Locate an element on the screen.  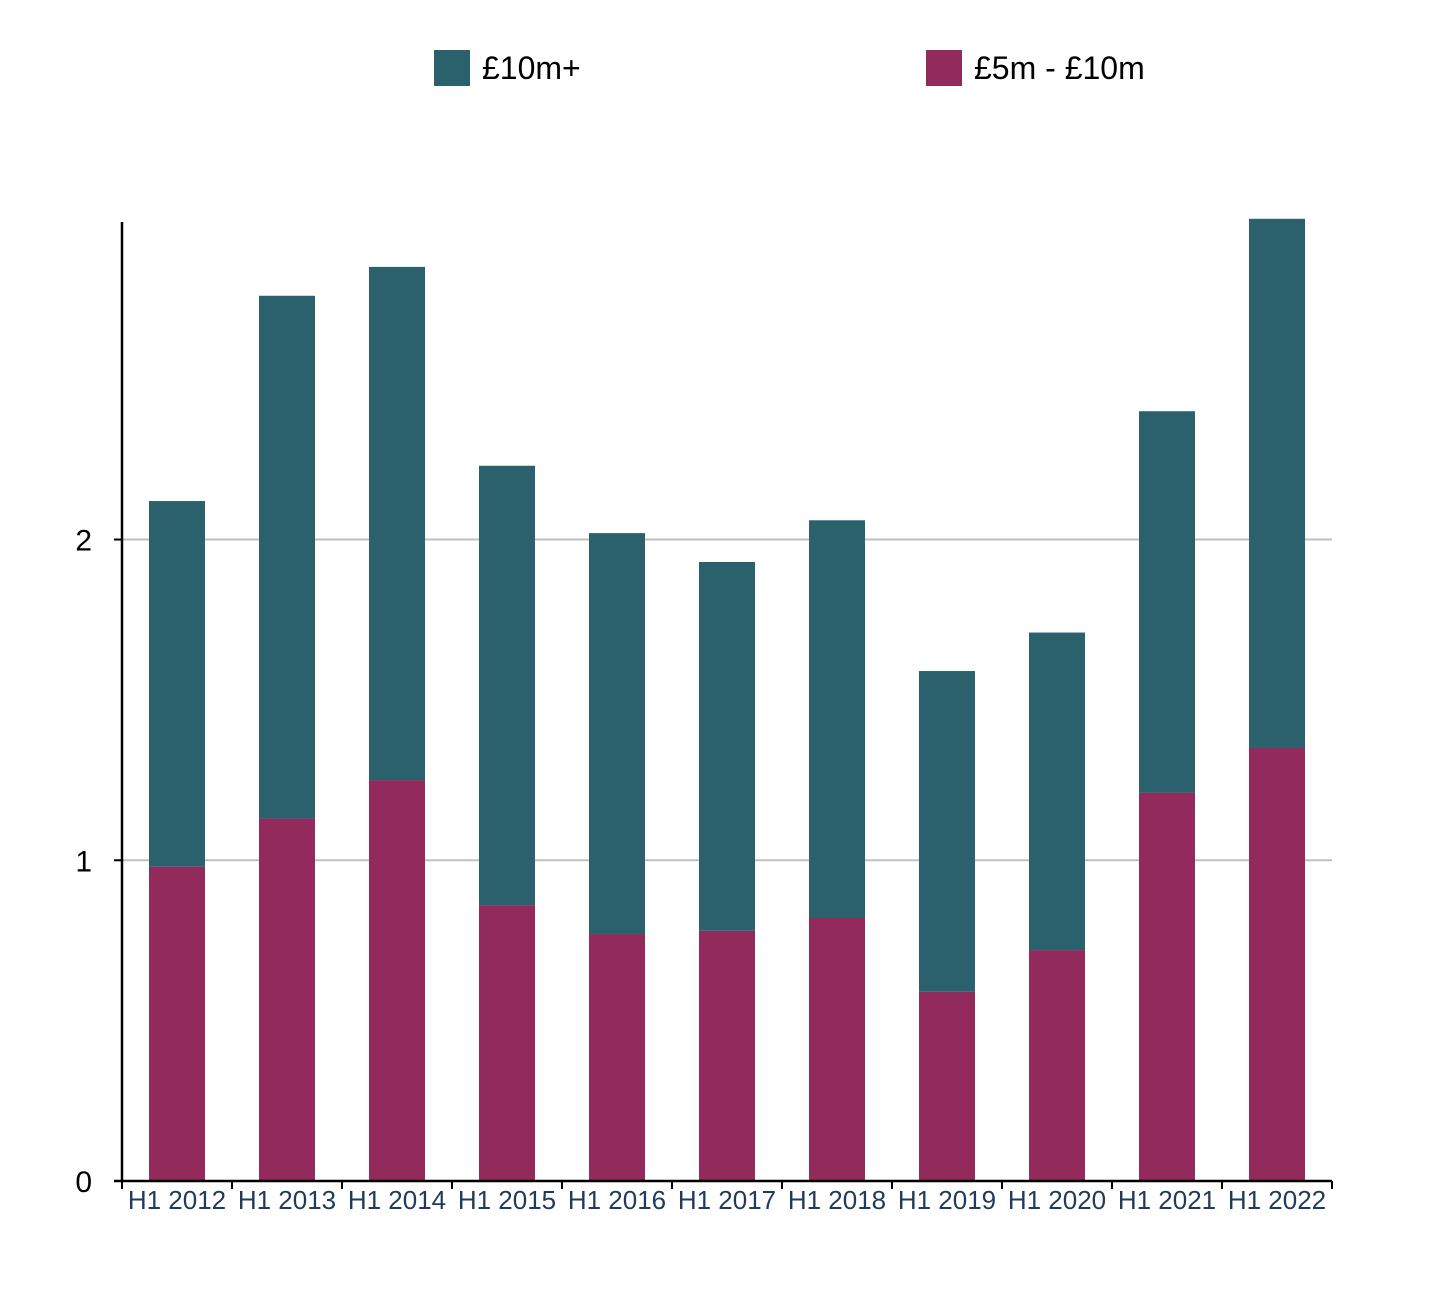
x-tick-label: H1 2015 is located at coordinates (507, 1200).